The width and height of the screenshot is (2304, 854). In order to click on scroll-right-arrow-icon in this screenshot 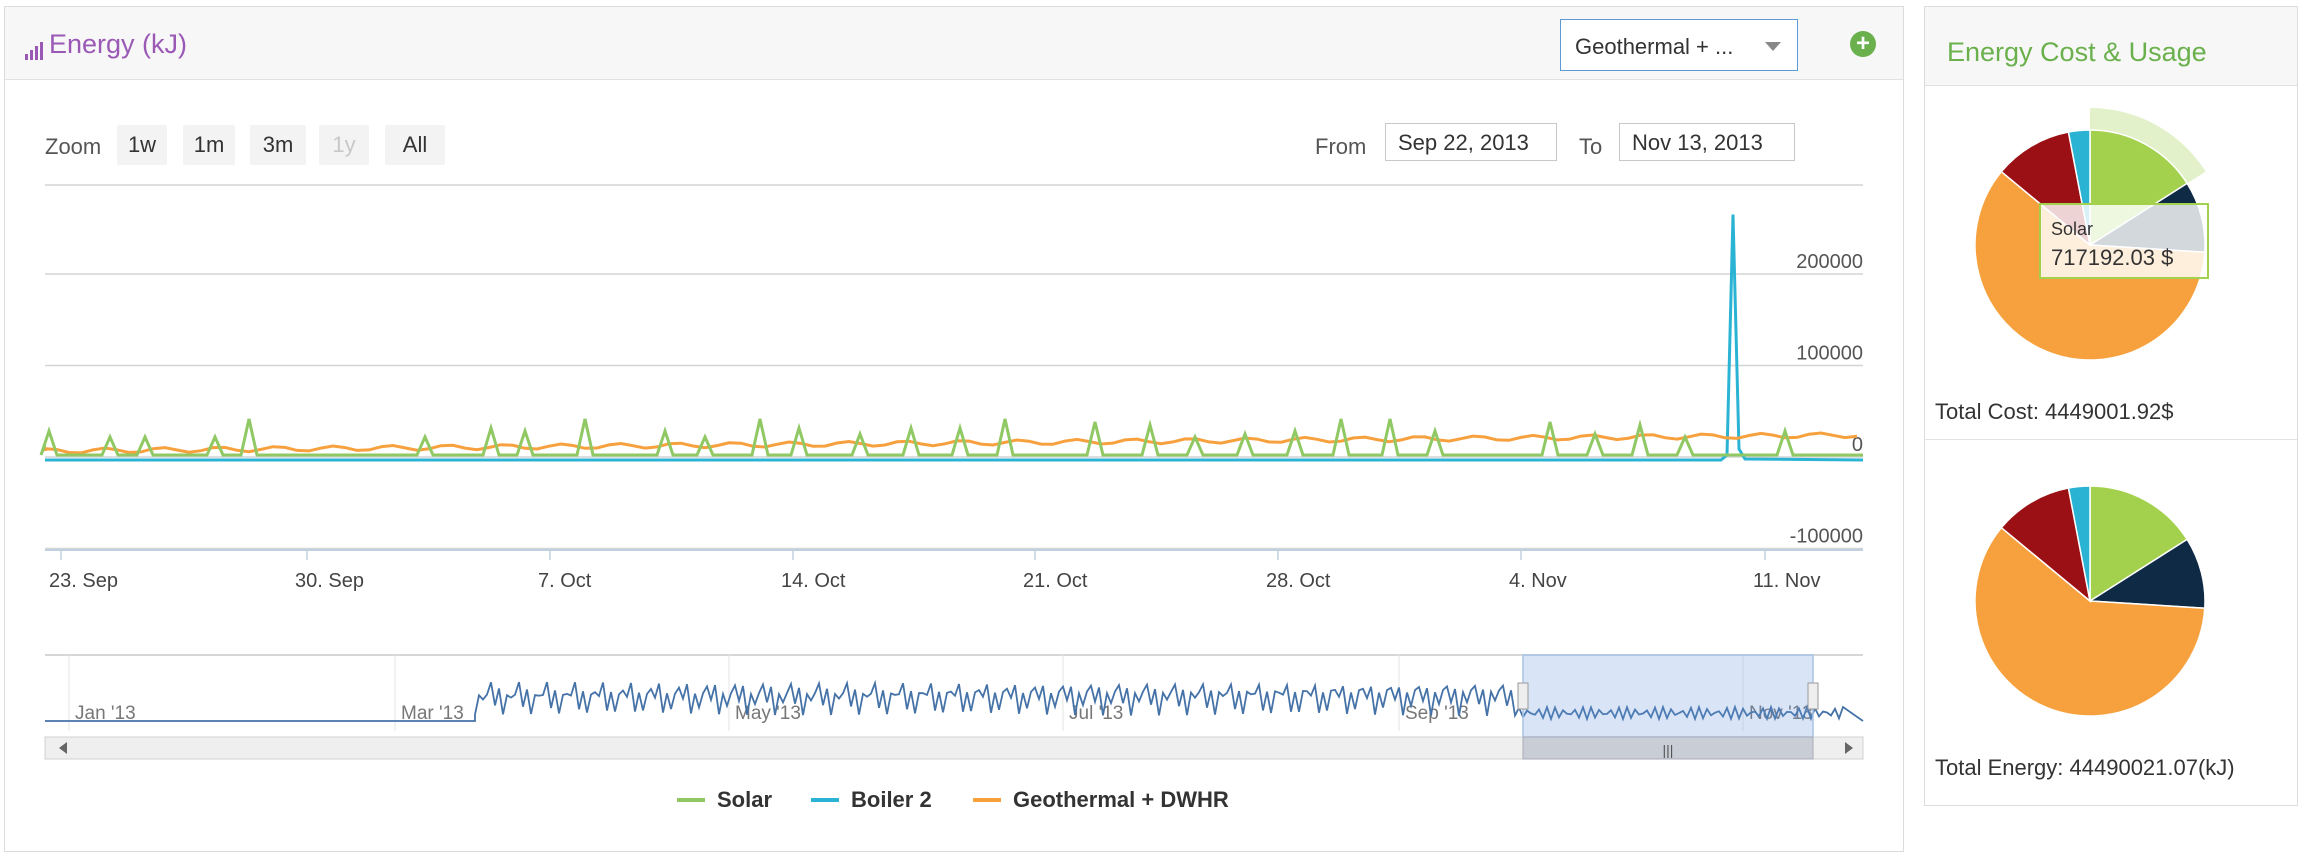, I will do `click(1849, 748)`.